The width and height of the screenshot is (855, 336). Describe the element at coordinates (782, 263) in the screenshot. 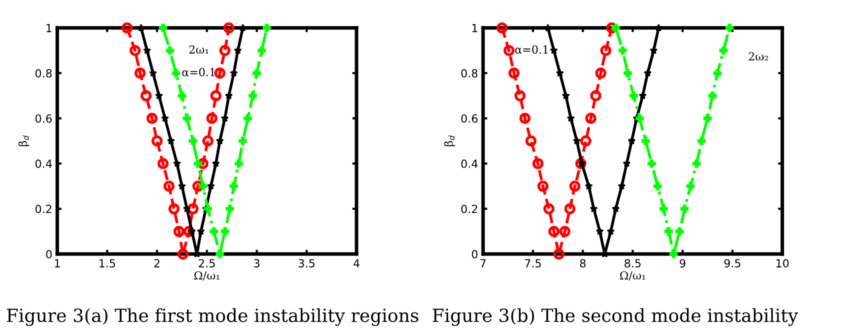

I see `x-tick-label: 10` at that location.